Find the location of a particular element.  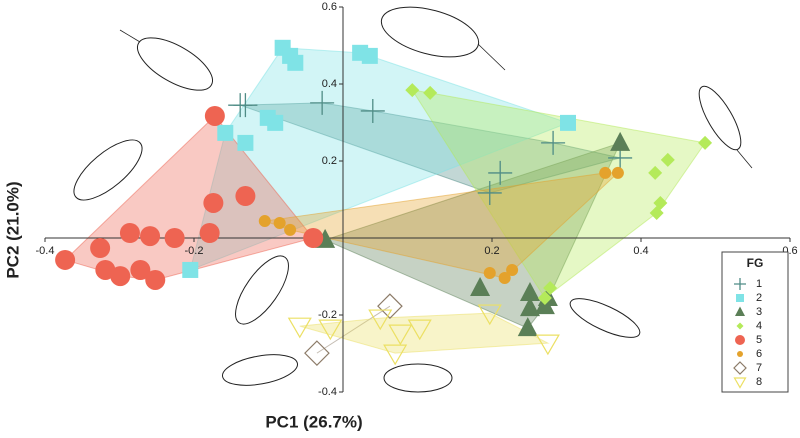

x-tick-label: 0.2 is located at coordinates (491, 251).